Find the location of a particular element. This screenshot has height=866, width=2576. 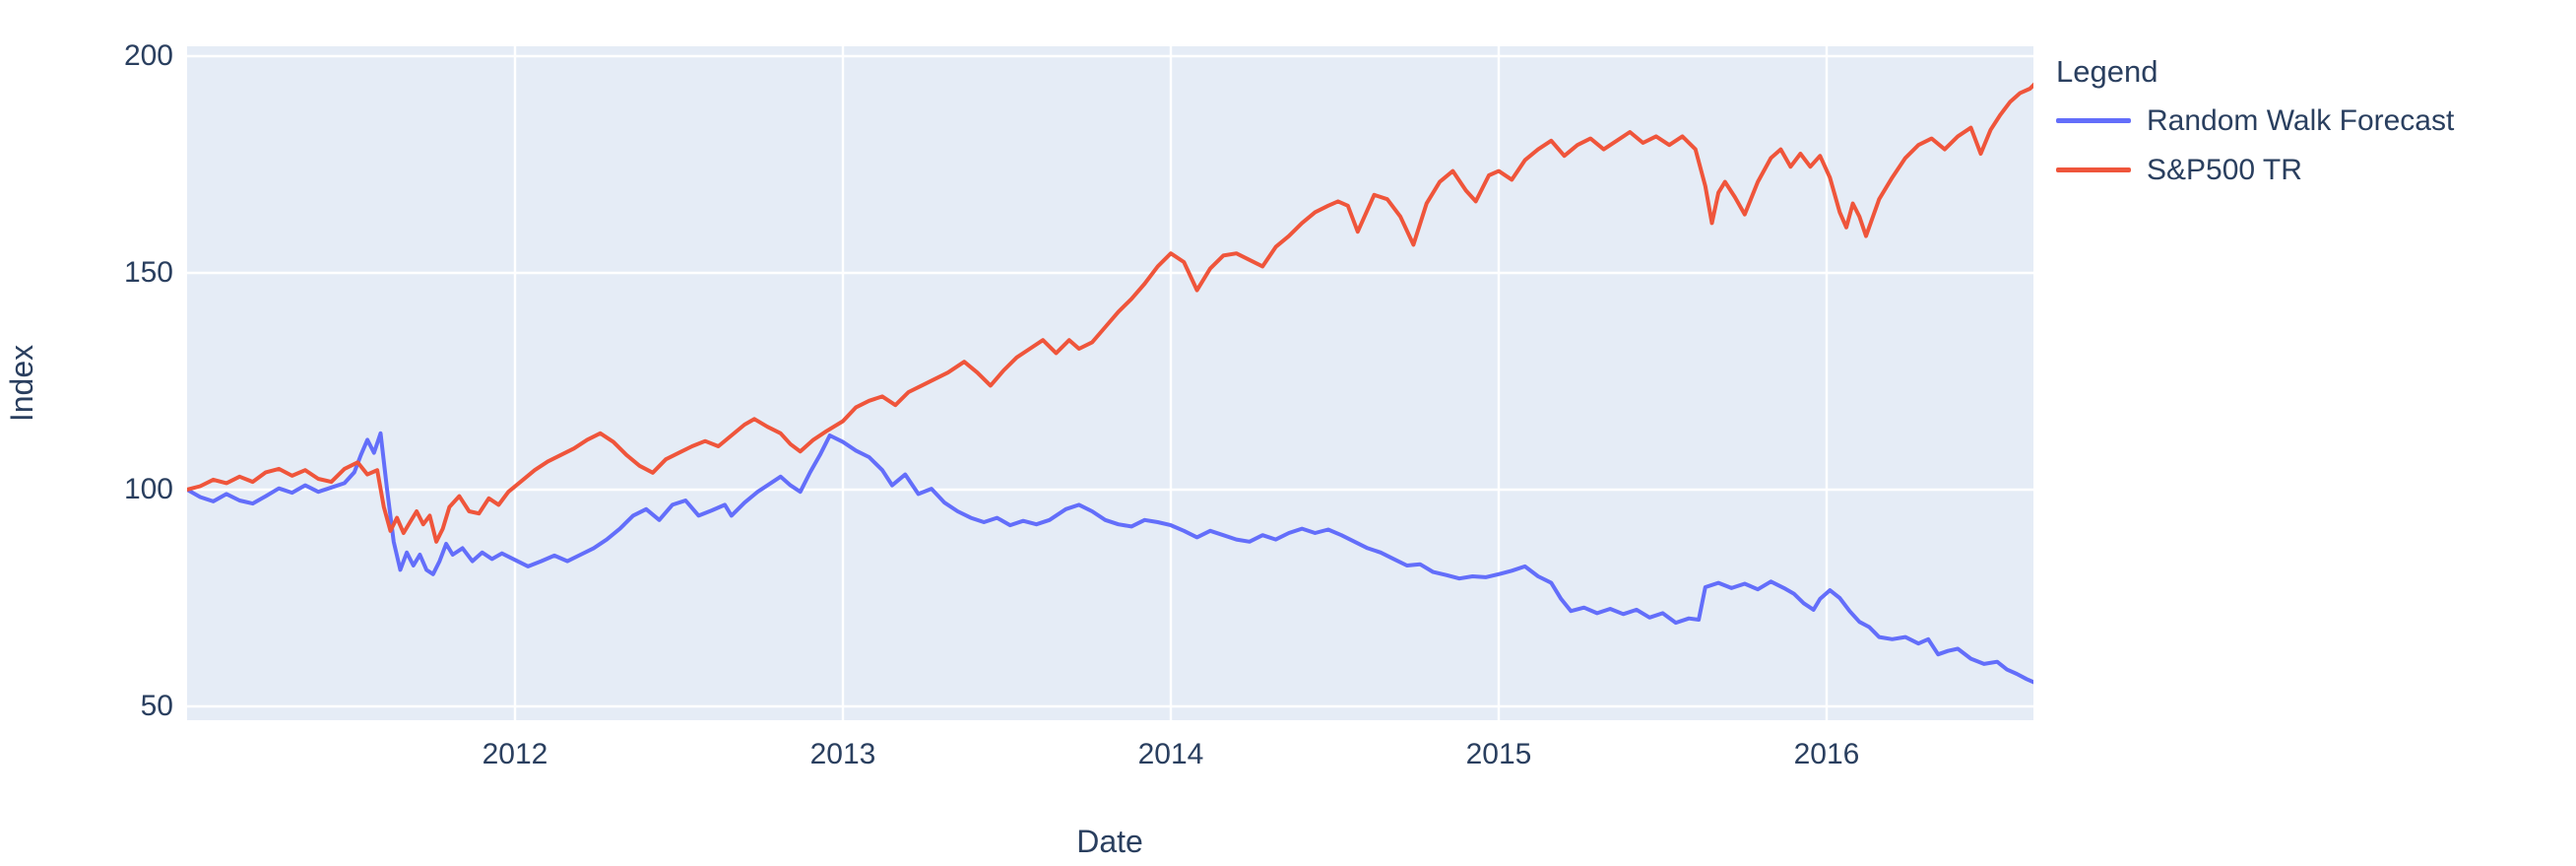

y-axis-title: Index is located at coordinates (21, 383).